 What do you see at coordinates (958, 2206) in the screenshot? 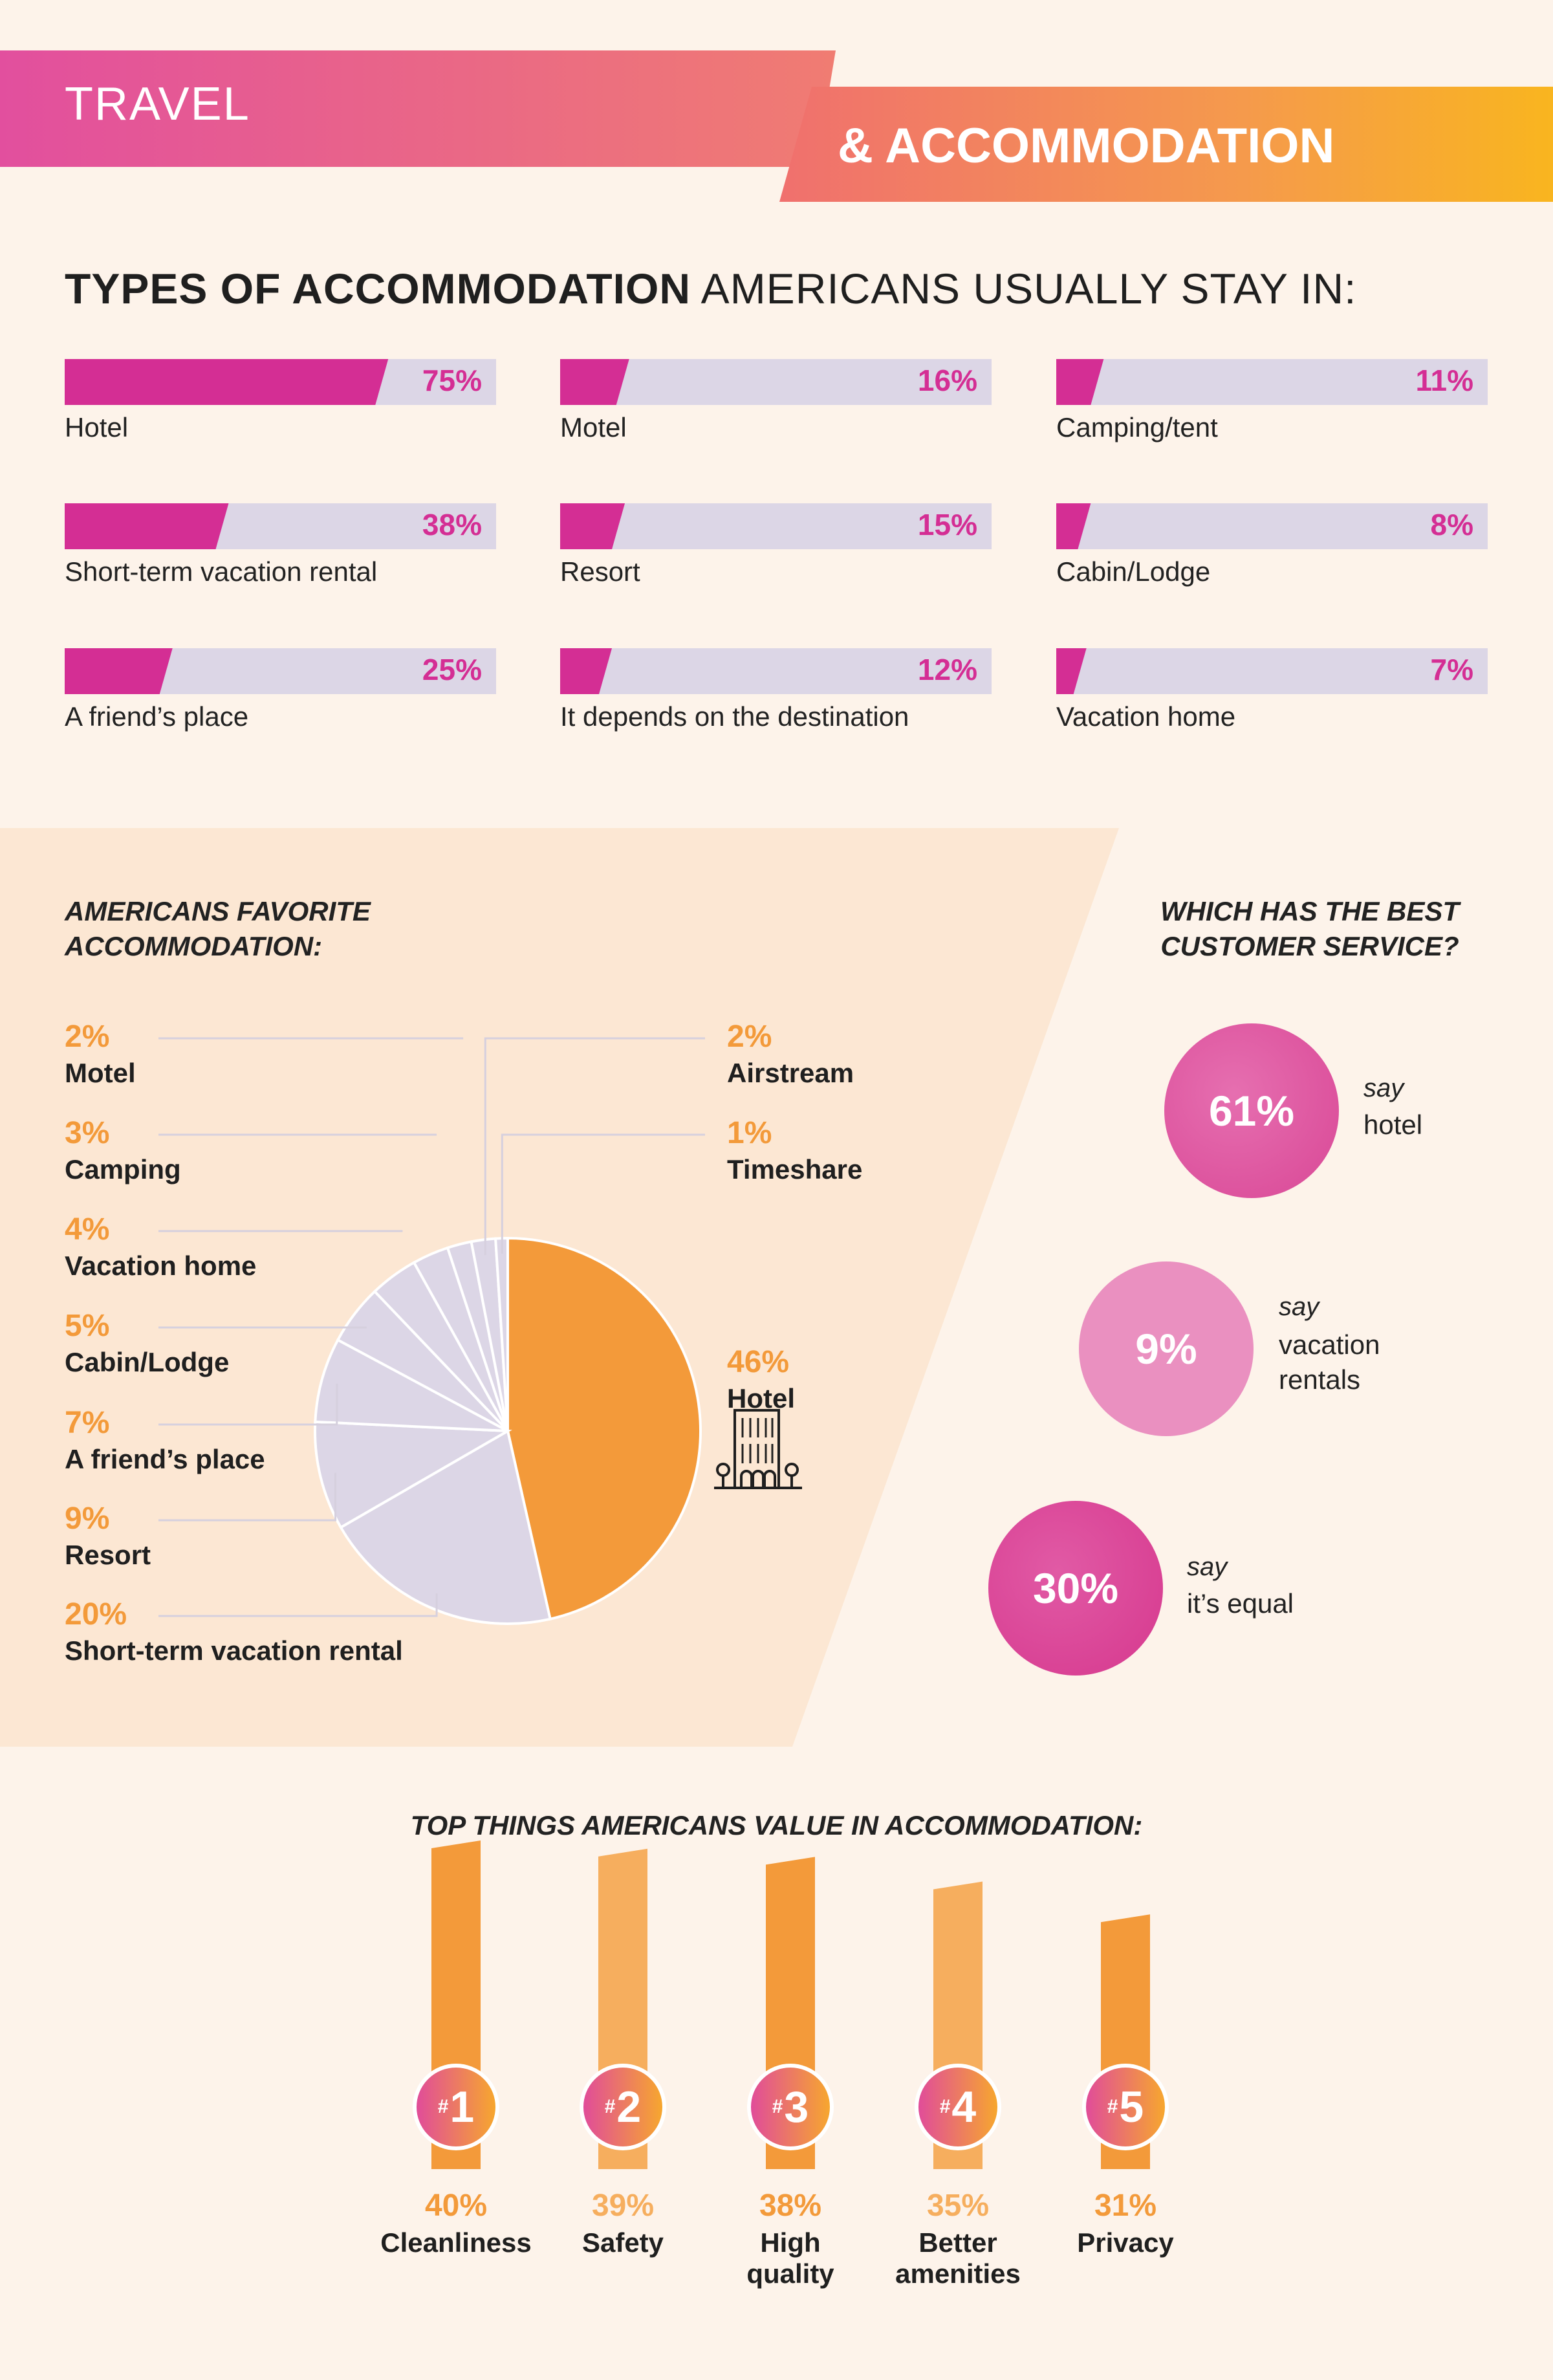
I see `value-bar-percent: 35%` at bounding box center [958, 2206].